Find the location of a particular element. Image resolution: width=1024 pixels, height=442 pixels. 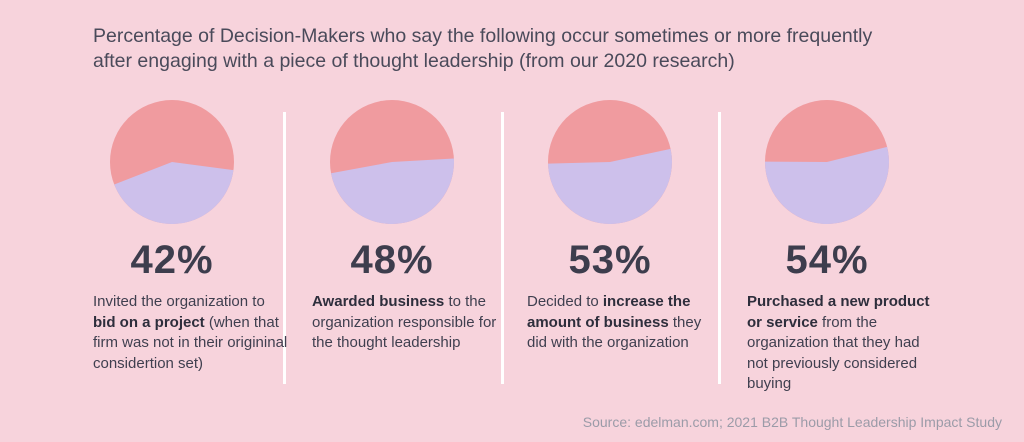

percent-label: 54% is located at coordinates (827, 260).